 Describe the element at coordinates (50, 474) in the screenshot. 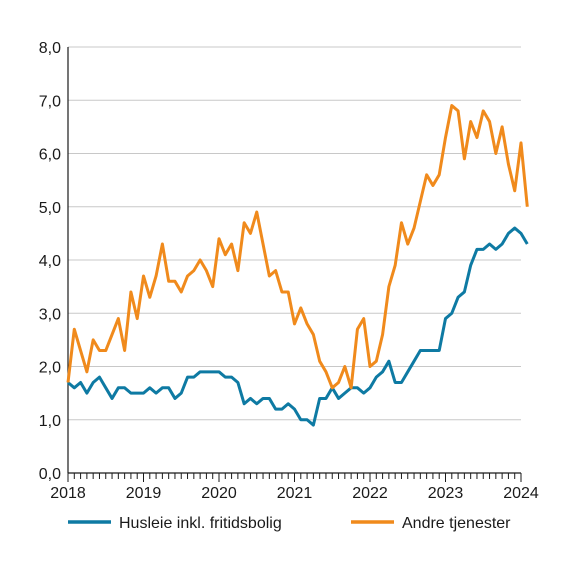

I see `y-tick-label: 0,0` at that location.